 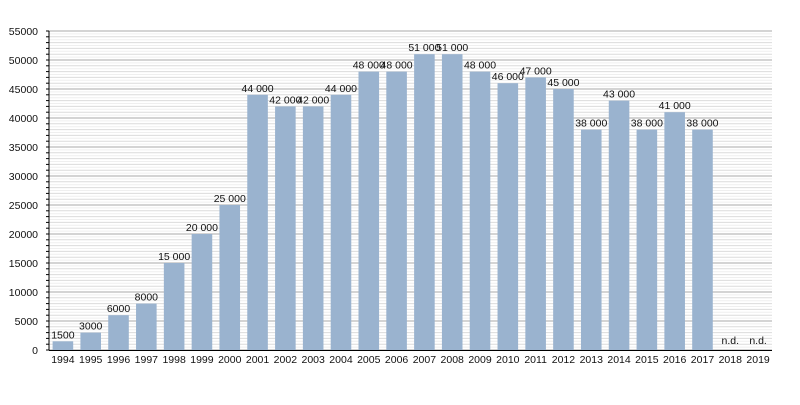 I want to click on y-tick-label: 20000, so click(x=23, y=235).